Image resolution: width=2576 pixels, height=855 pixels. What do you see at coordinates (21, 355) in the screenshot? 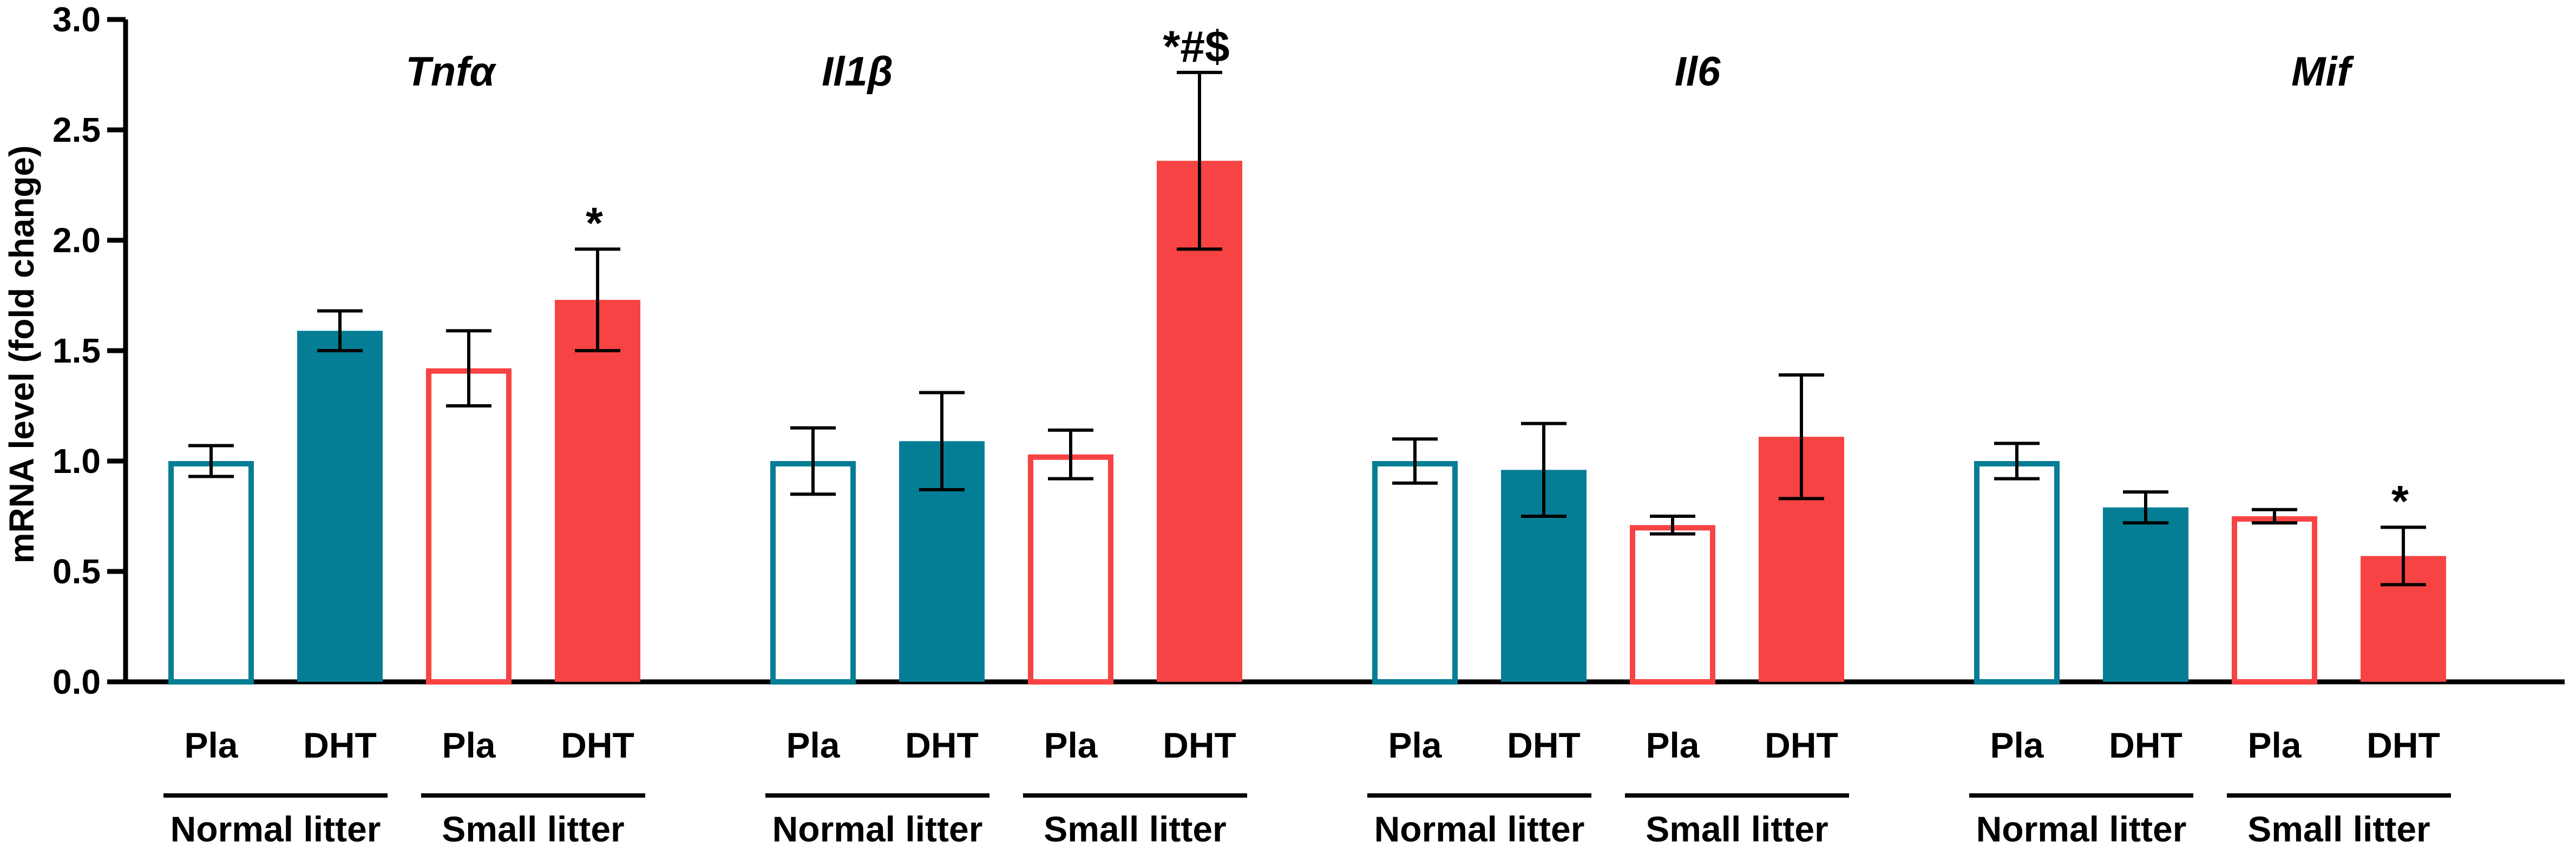
I see `y-axis-label: mRNA level (fold change)` at bounding box center [21, 355].